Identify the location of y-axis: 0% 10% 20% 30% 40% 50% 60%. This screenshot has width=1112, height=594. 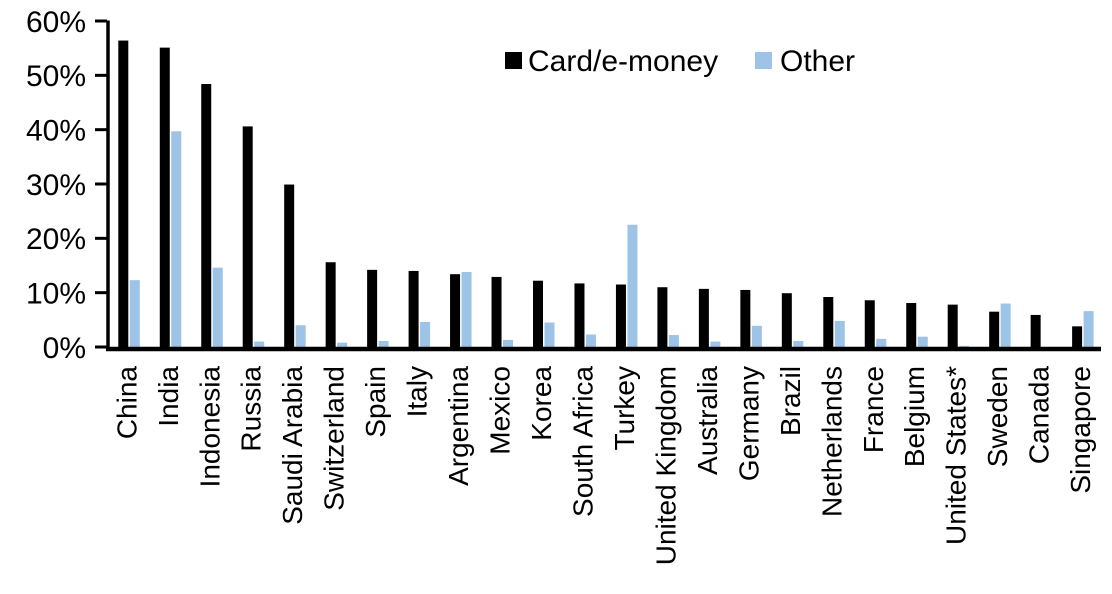
(66, 185).